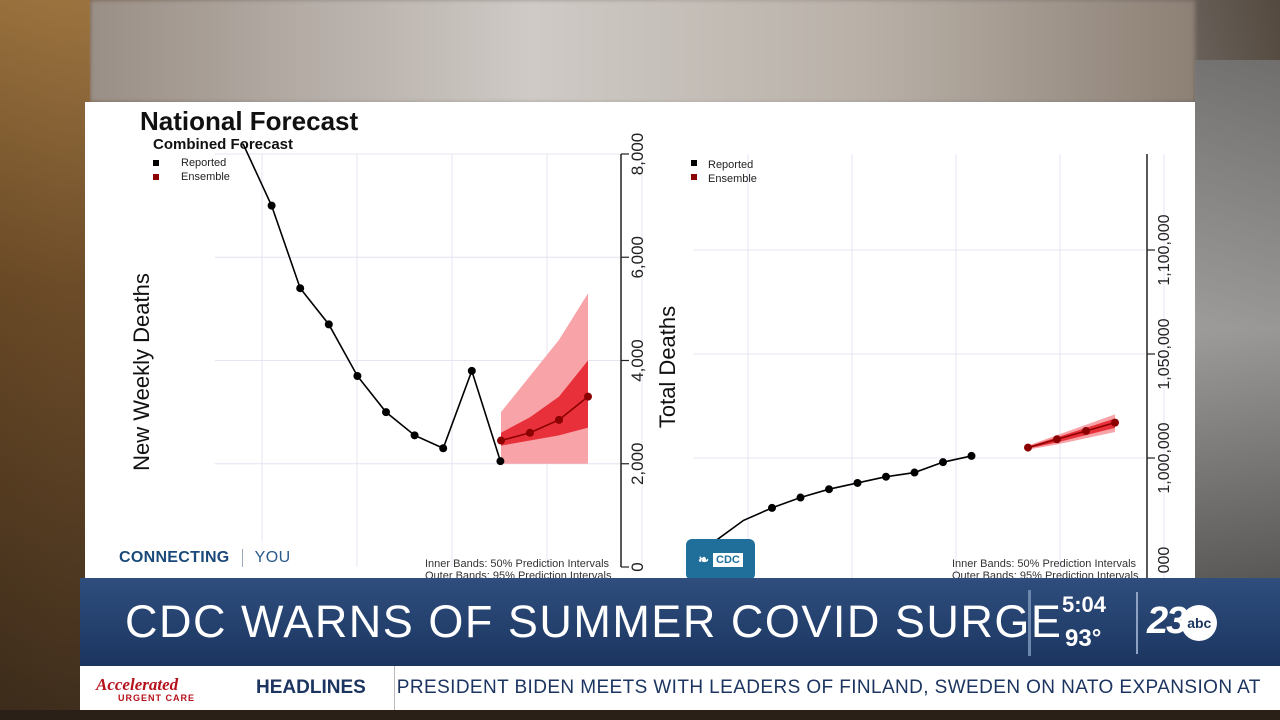 The height and width of the screenshot is (720, 1280). Describe the element at coordinates (1237, 330) in the screenshot. I see `background-right` at that location.